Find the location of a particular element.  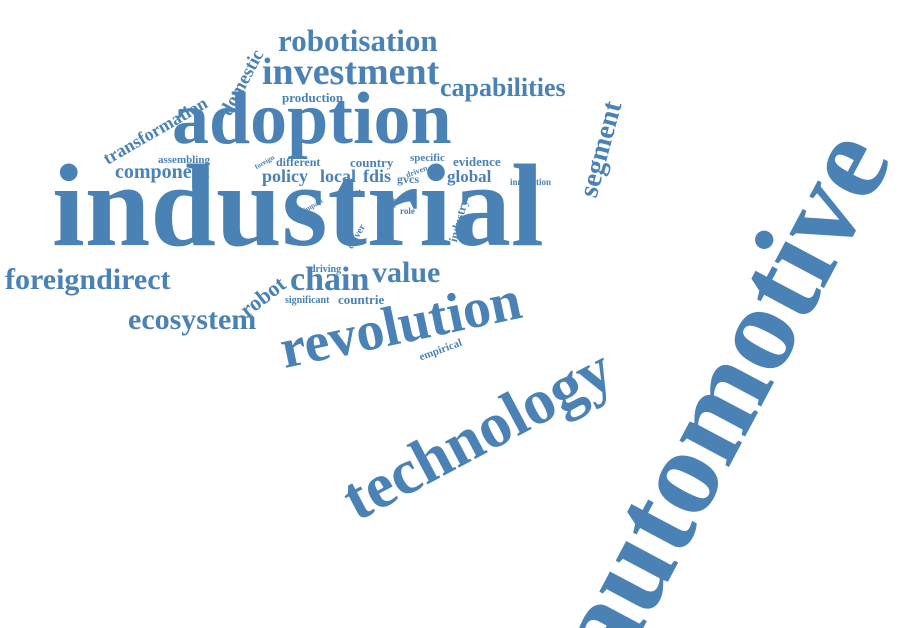

word-capabilities: capabilities is located at coordinates (503, 87).